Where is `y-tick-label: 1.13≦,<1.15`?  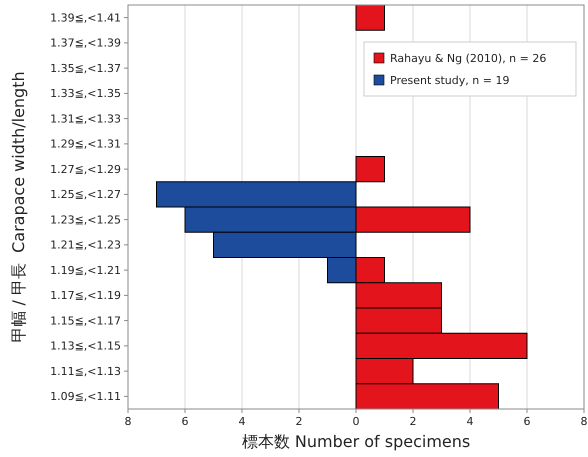 y-tick-label: 1.13≦,<1.15 is located at coordinates (85, 346).